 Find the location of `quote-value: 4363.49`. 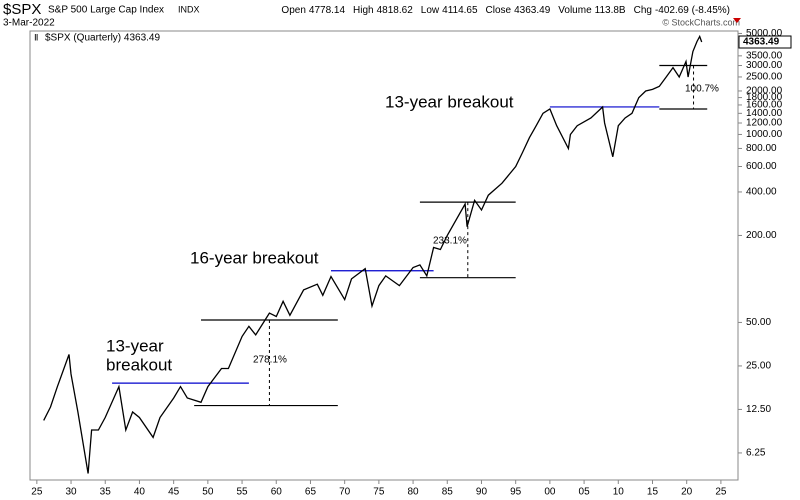

quote-value: 4363.49 is located at coordinates (532, 10).